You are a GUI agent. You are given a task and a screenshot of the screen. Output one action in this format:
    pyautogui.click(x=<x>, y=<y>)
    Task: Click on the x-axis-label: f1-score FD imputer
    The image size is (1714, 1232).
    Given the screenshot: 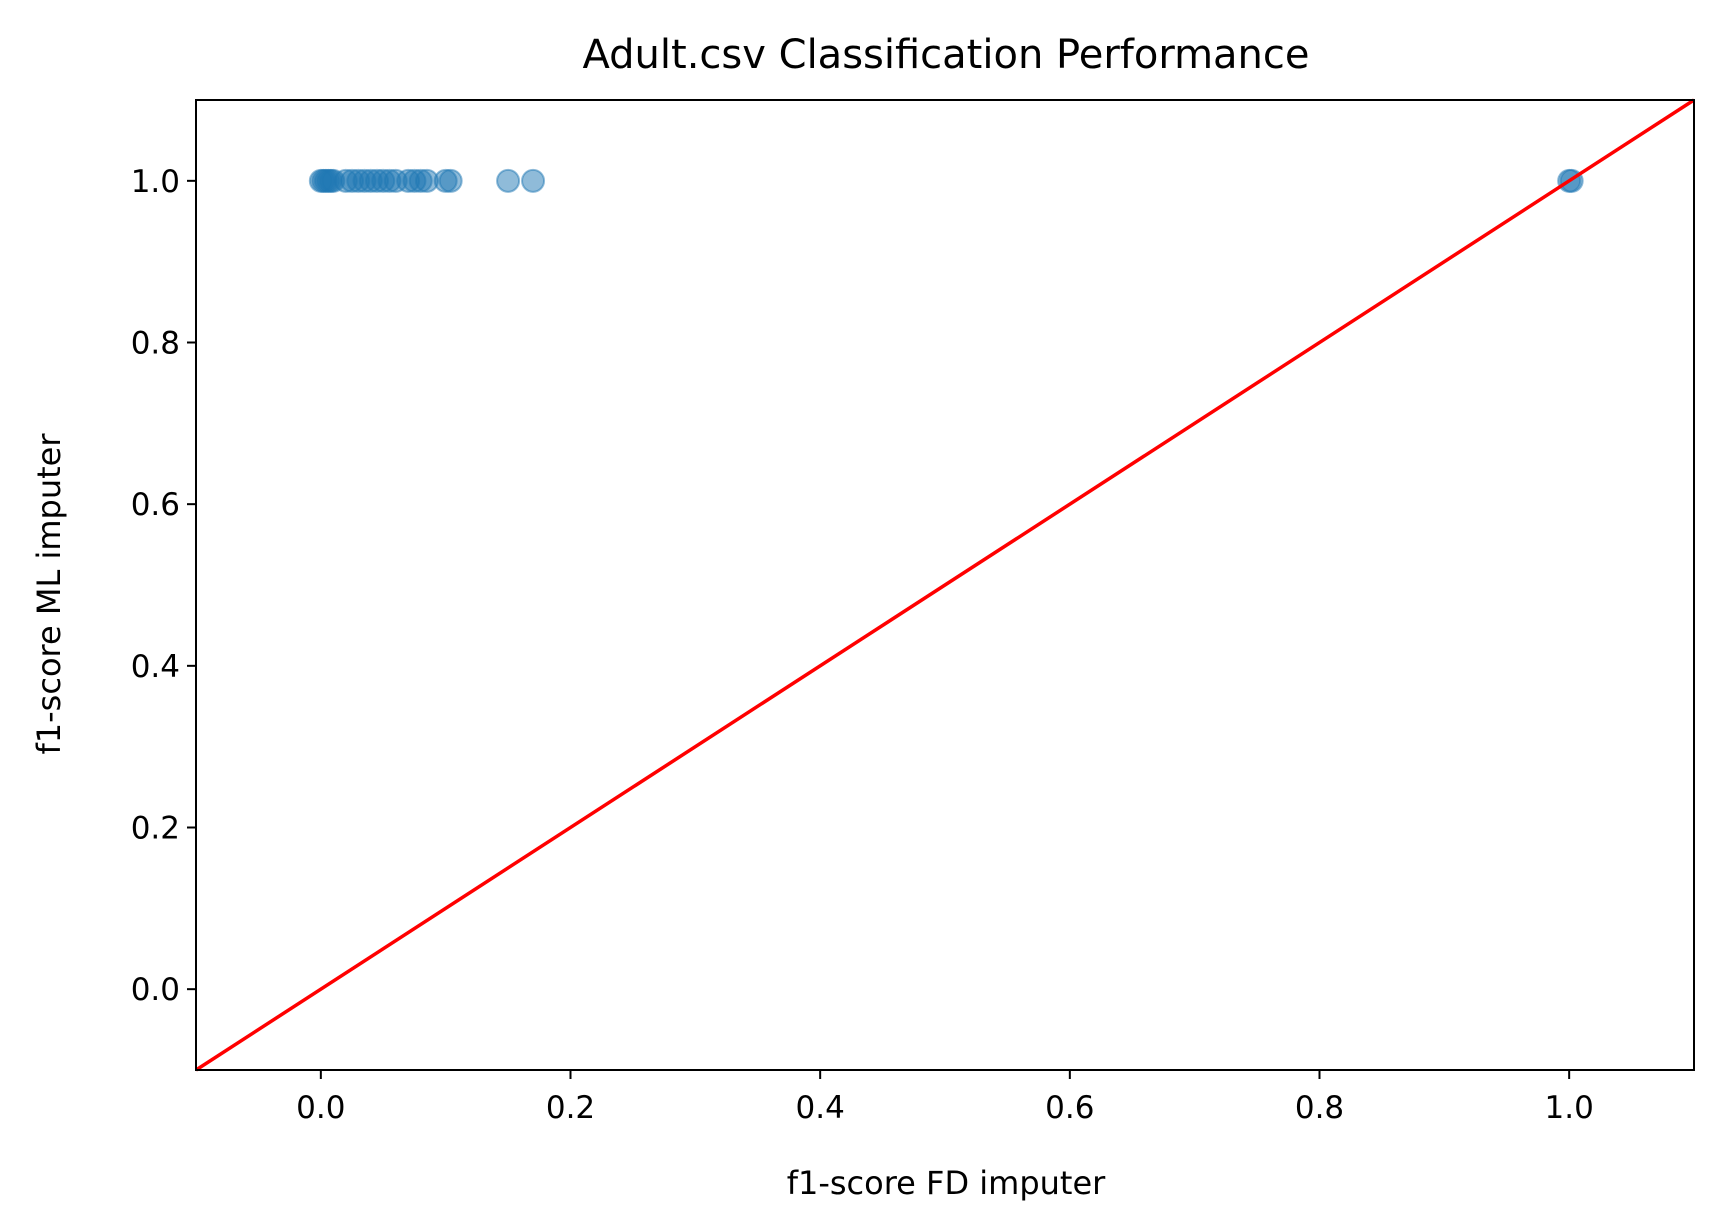 What is the action you would take?
    pyautogui.click(x=946, y=1183)
    